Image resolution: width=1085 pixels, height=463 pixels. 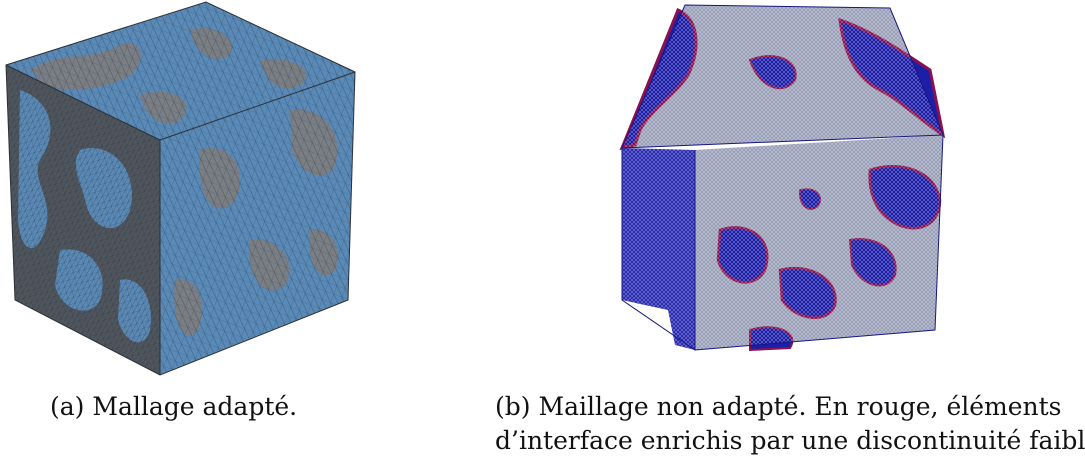 I want to click on caption-a-tag: (a), so click(x=67, y=406).